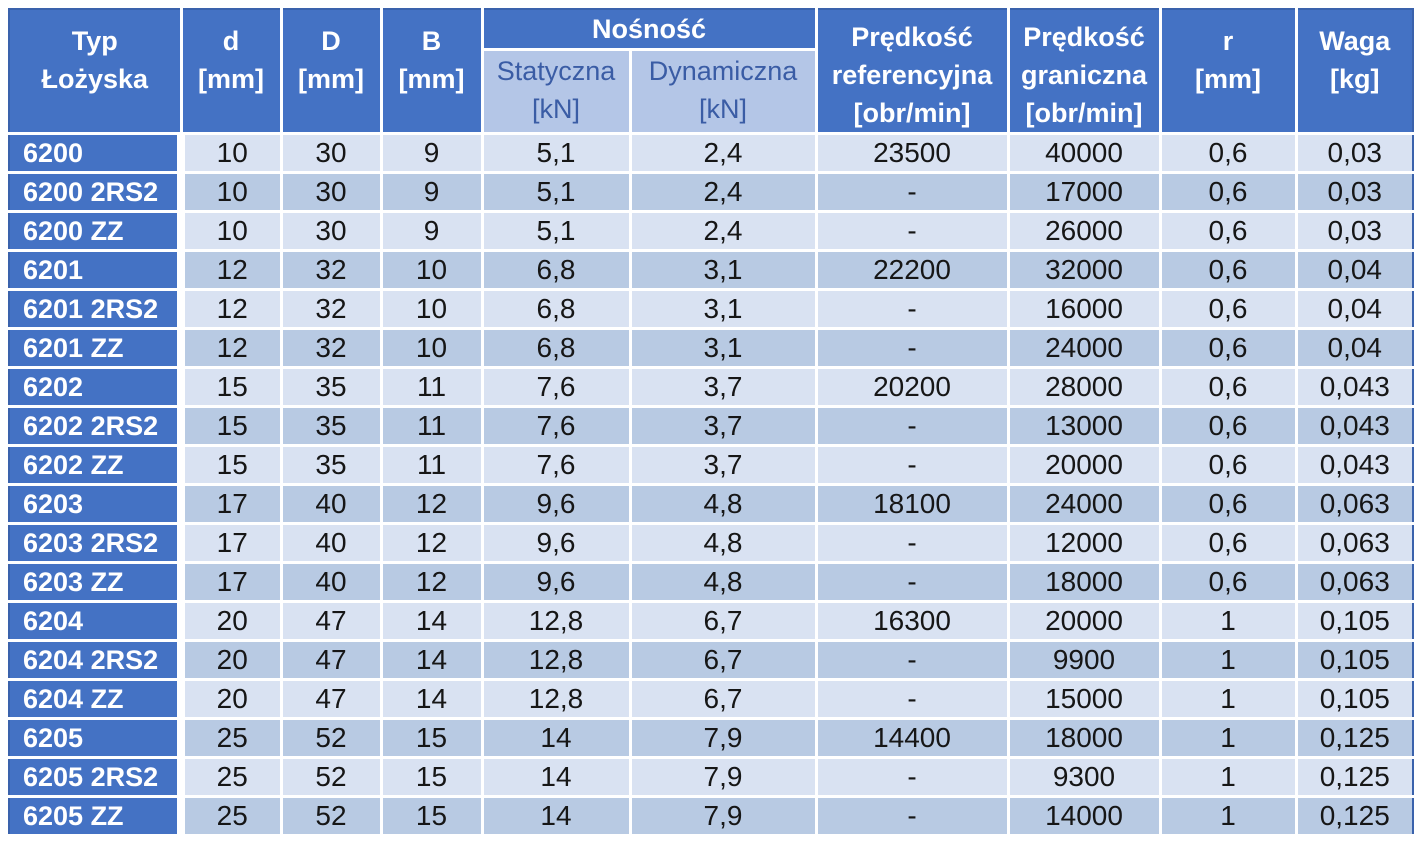 The height and width of the screenshot is (858, 1426). What do you see at coordinates (723, 582) in the screenshot?
I see `cell-nosnosc-dynamiczna: 4,8` at bounding box center [723, 582].